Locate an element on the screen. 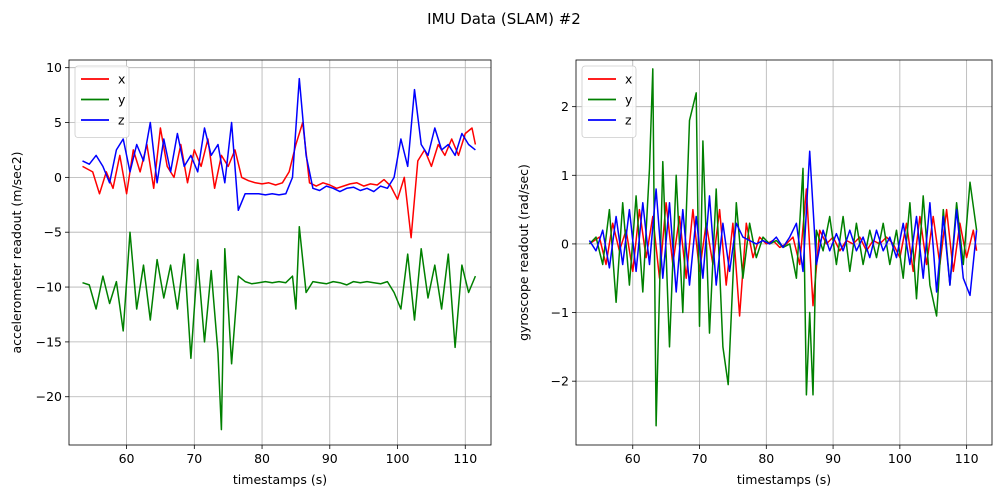 This screenshot has height=498, width=1008. y-tick-label: 2 is located at coordinates (565, 106).